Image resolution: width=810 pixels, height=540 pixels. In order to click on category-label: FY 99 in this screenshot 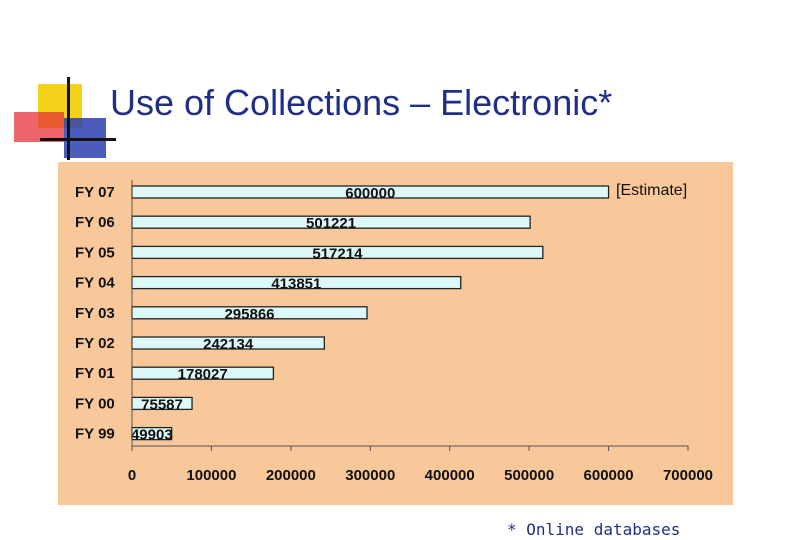, I will do `click(95, 434)`.